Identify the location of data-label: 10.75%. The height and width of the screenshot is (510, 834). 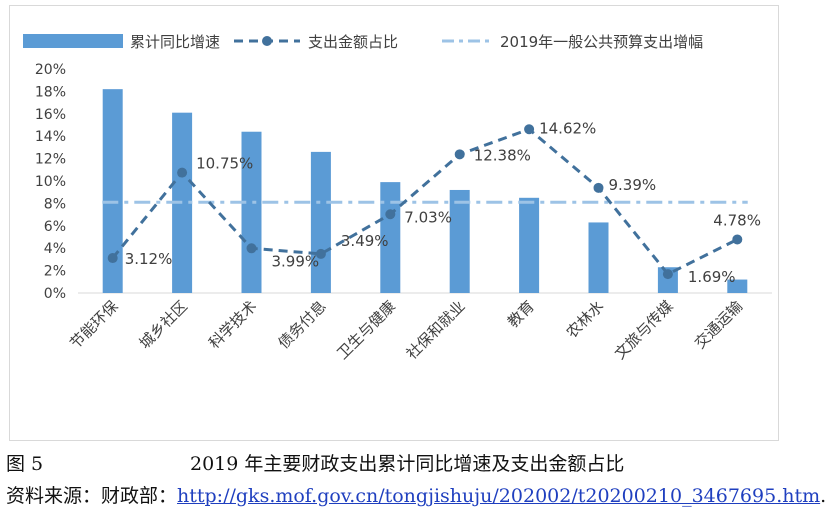
(224, 164).